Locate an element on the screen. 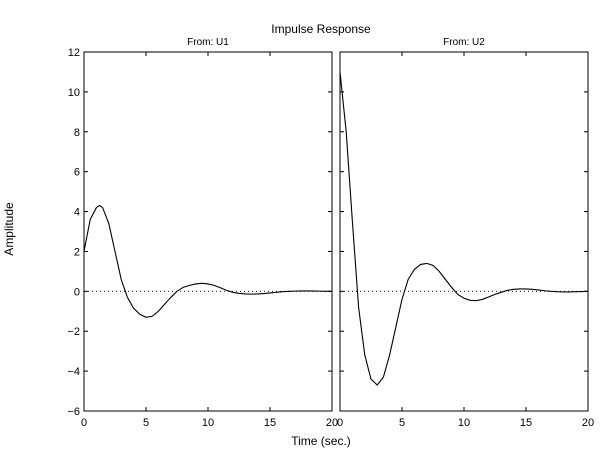 Image resolution: width=600 pixels, height=462 pixels. y-tick-label: −6 is located at coordinates (73, 412).